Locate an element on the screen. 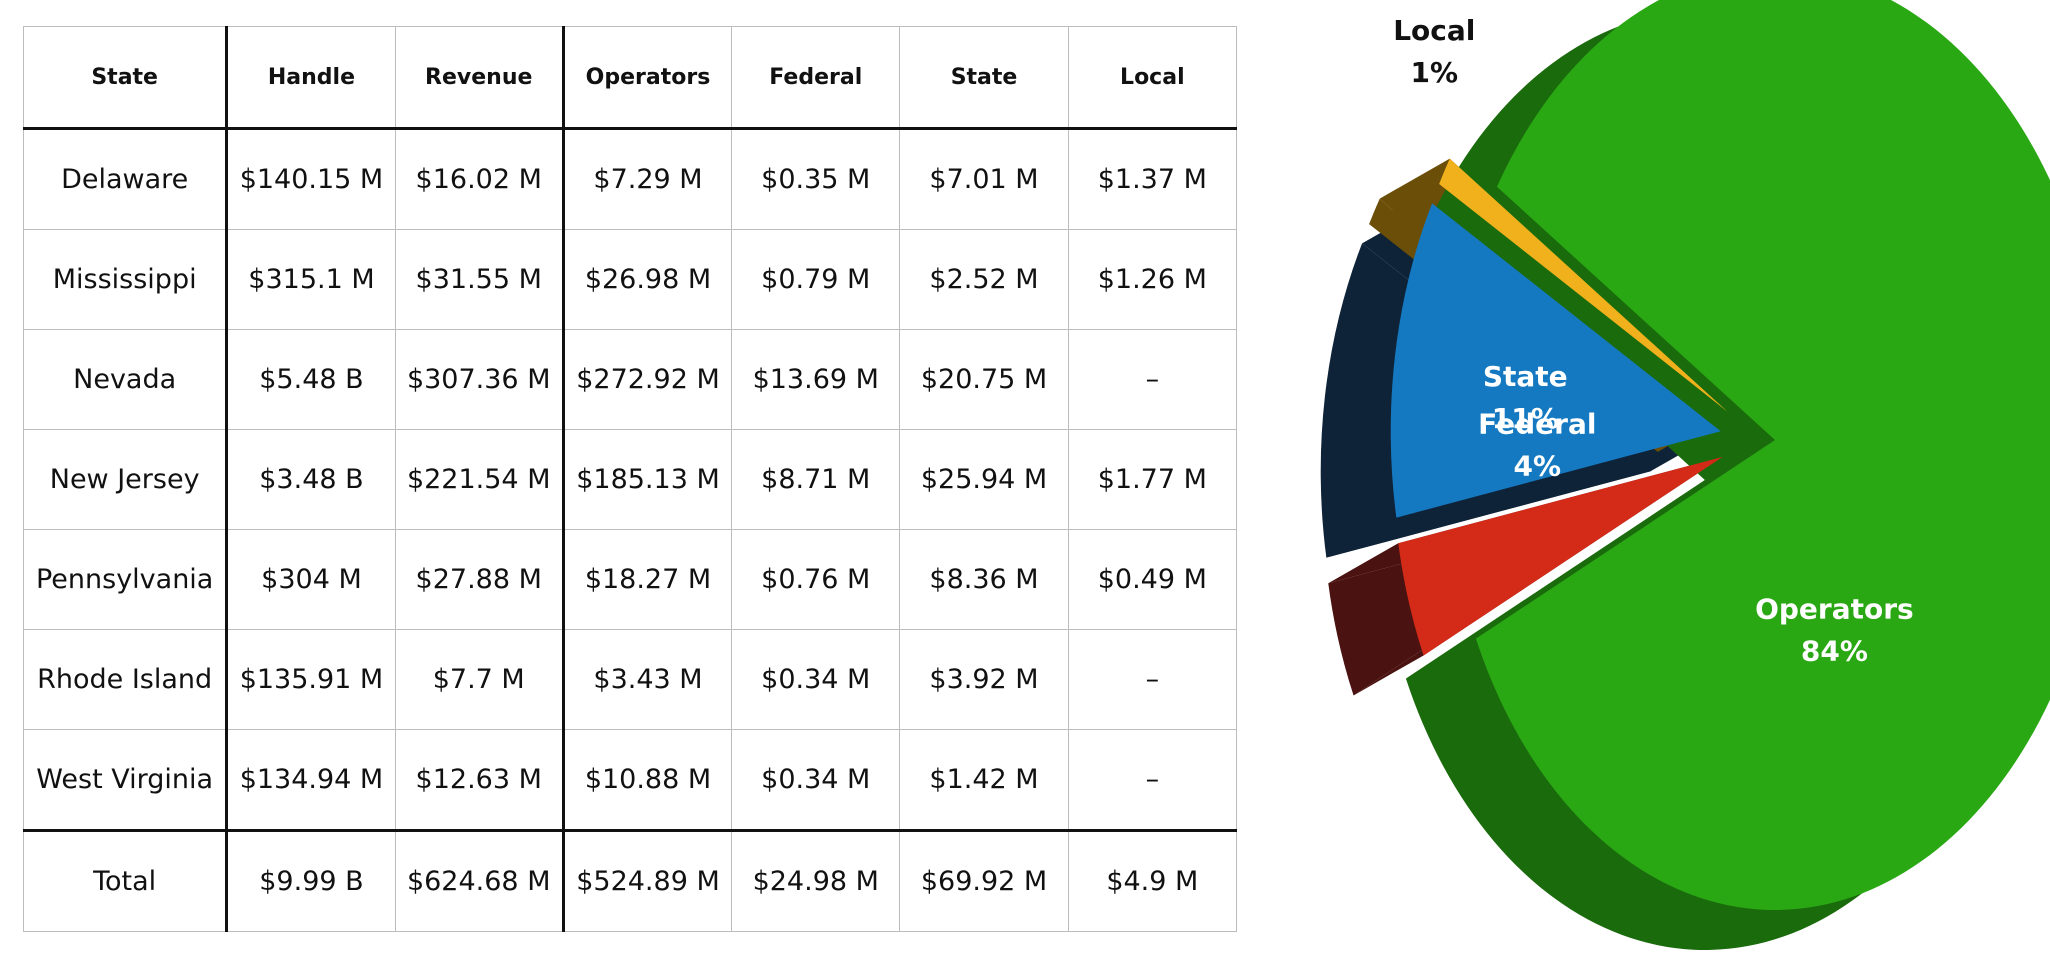  table-cell: $8.71 M is located at coordinates (816, 479).